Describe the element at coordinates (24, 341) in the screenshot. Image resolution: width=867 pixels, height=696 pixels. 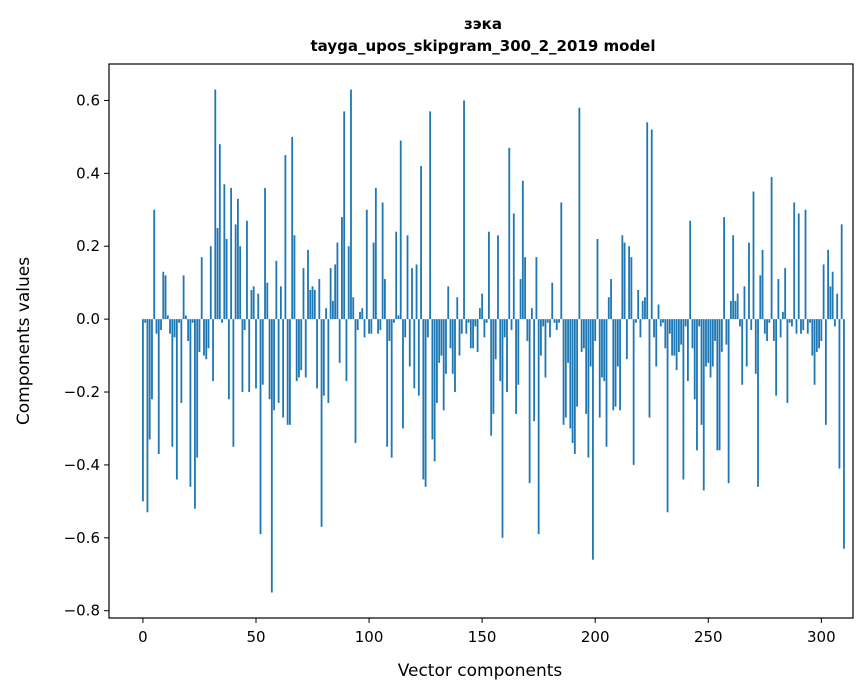
I see `y-axis-label: Components values` at that location.